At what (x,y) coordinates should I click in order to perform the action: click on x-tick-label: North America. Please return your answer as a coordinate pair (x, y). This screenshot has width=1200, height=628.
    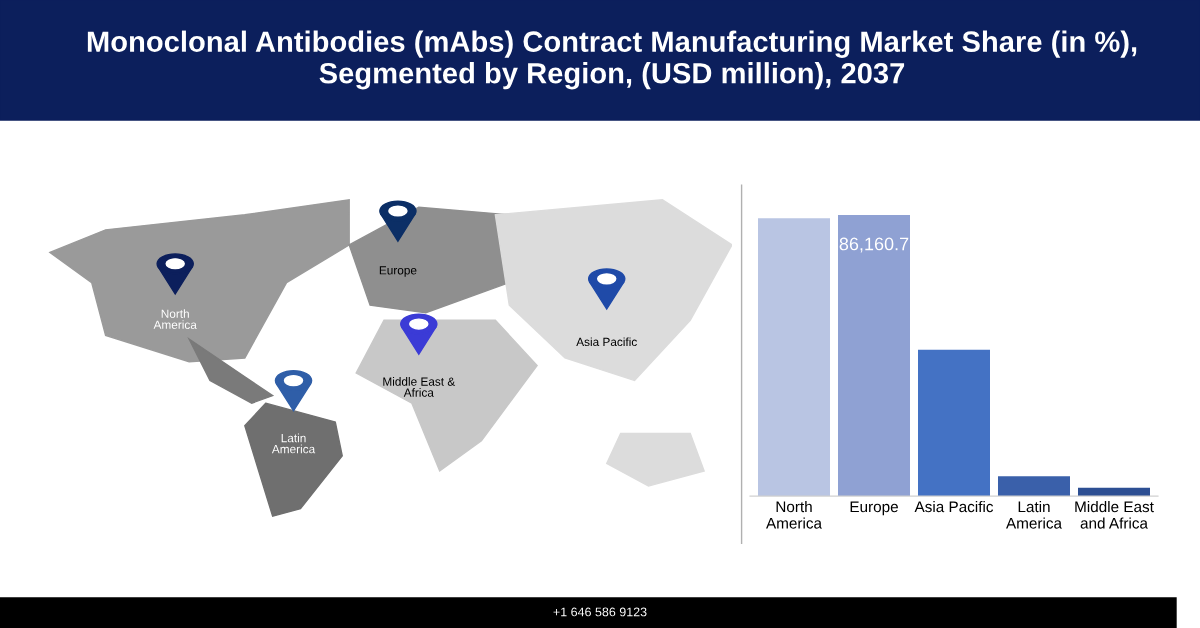
    Looking at the image, I should click on (794, 514).